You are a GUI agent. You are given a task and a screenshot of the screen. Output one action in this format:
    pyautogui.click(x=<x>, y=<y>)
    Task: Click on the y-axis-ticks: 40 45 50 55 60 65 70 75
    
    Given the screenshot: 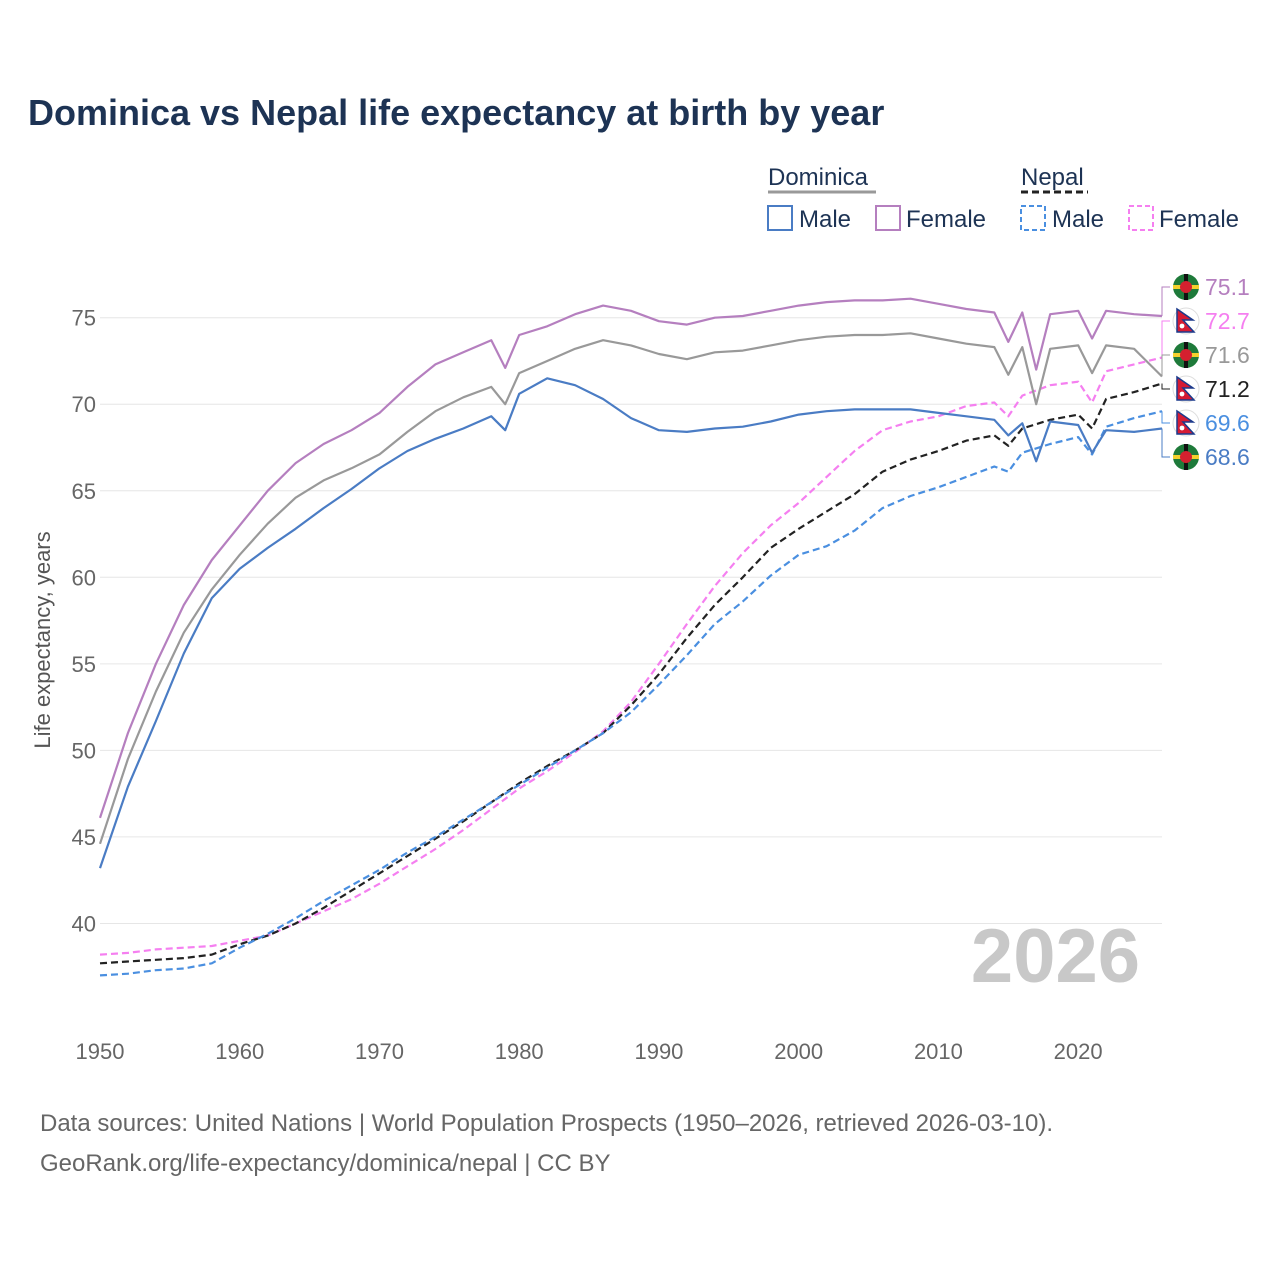 What is the action you would take?
    pyautogui.click(x=84, y=621)
    